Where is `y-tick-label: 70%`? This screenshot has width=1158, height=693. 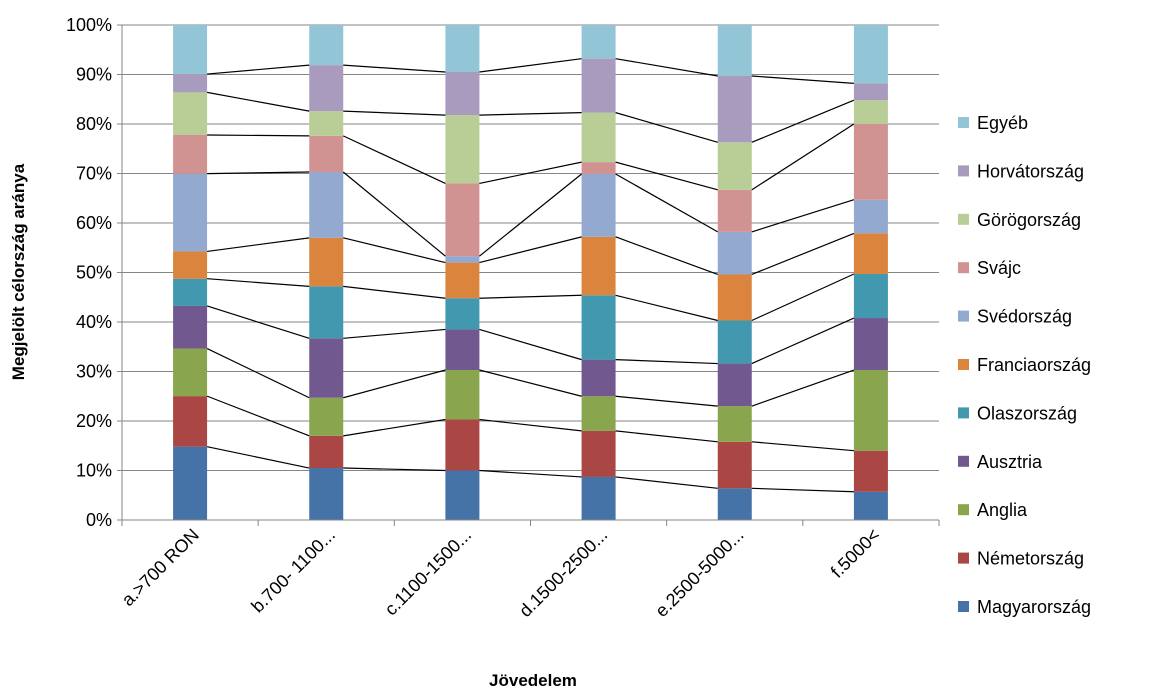 y-tick-label: 70% is located at coordinates (94, 174).